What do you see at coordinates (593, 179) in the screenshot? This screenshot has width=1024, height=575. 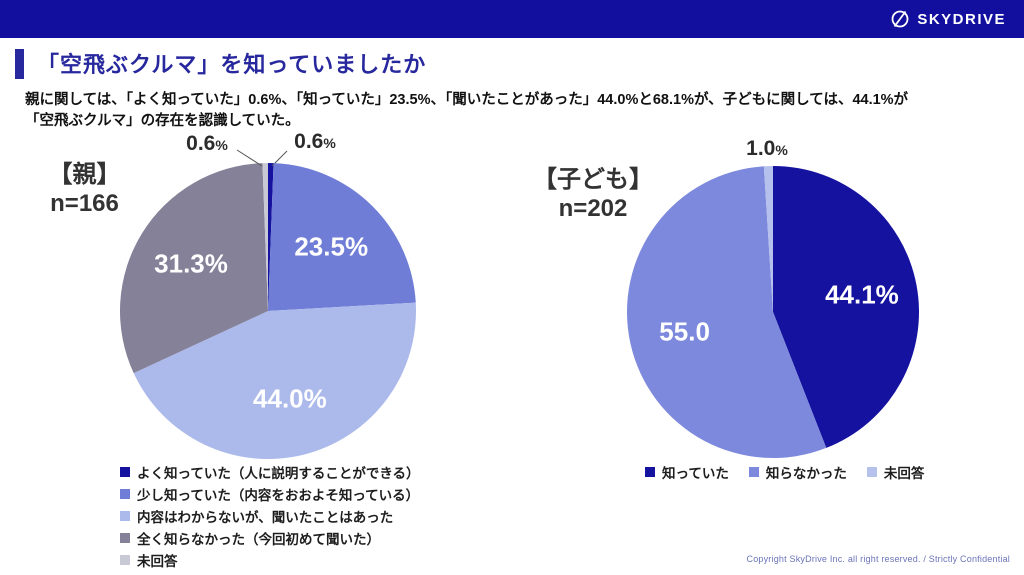 I see `chart-title-children-label: 【子ども】` at bounding box center [593, 179].